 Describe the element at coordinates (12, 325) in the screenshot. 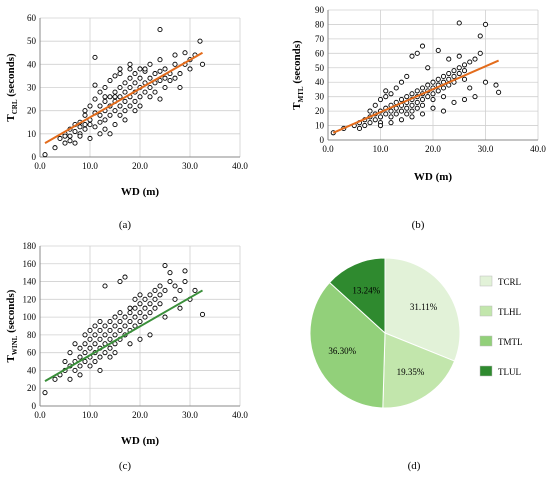

I see `y-axis-label: TWINL (seconds)` at that location.